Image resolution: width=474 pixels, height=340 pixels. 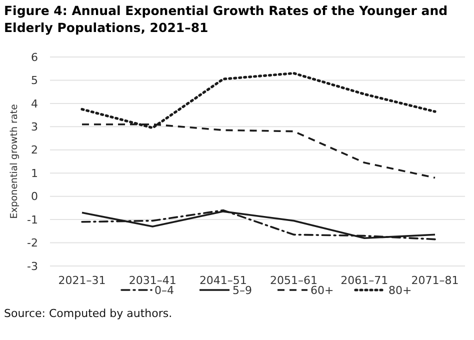 What do you see at coordinates (34, 81) in the screenshot?
I see `y-tick-label: 5` at bounding box center [34, 81].